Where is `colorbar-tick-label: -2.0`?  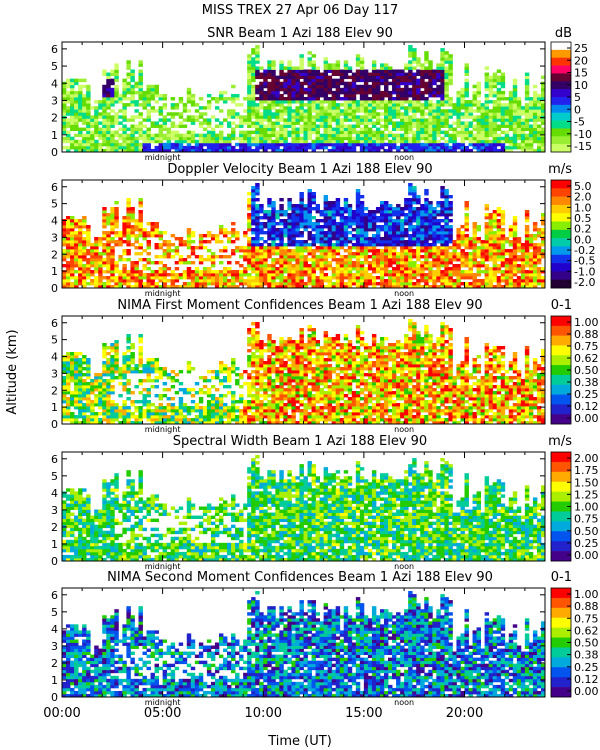 colorbar-tick-label: -2.0 is located at coordinates (584, 282).